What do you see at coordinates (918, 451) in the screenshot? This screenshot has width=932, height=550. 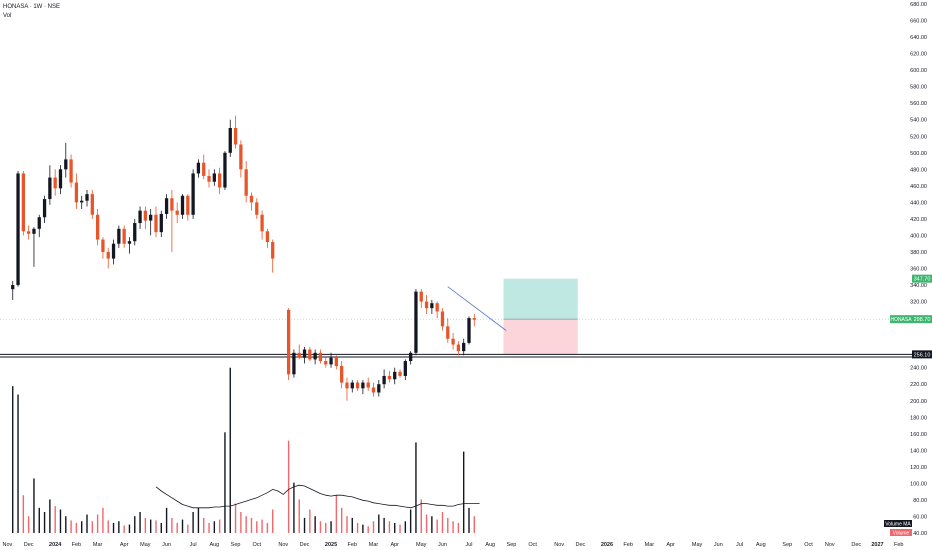 I see `price-tick-label: 140.00` at bounding box center [918, 451].